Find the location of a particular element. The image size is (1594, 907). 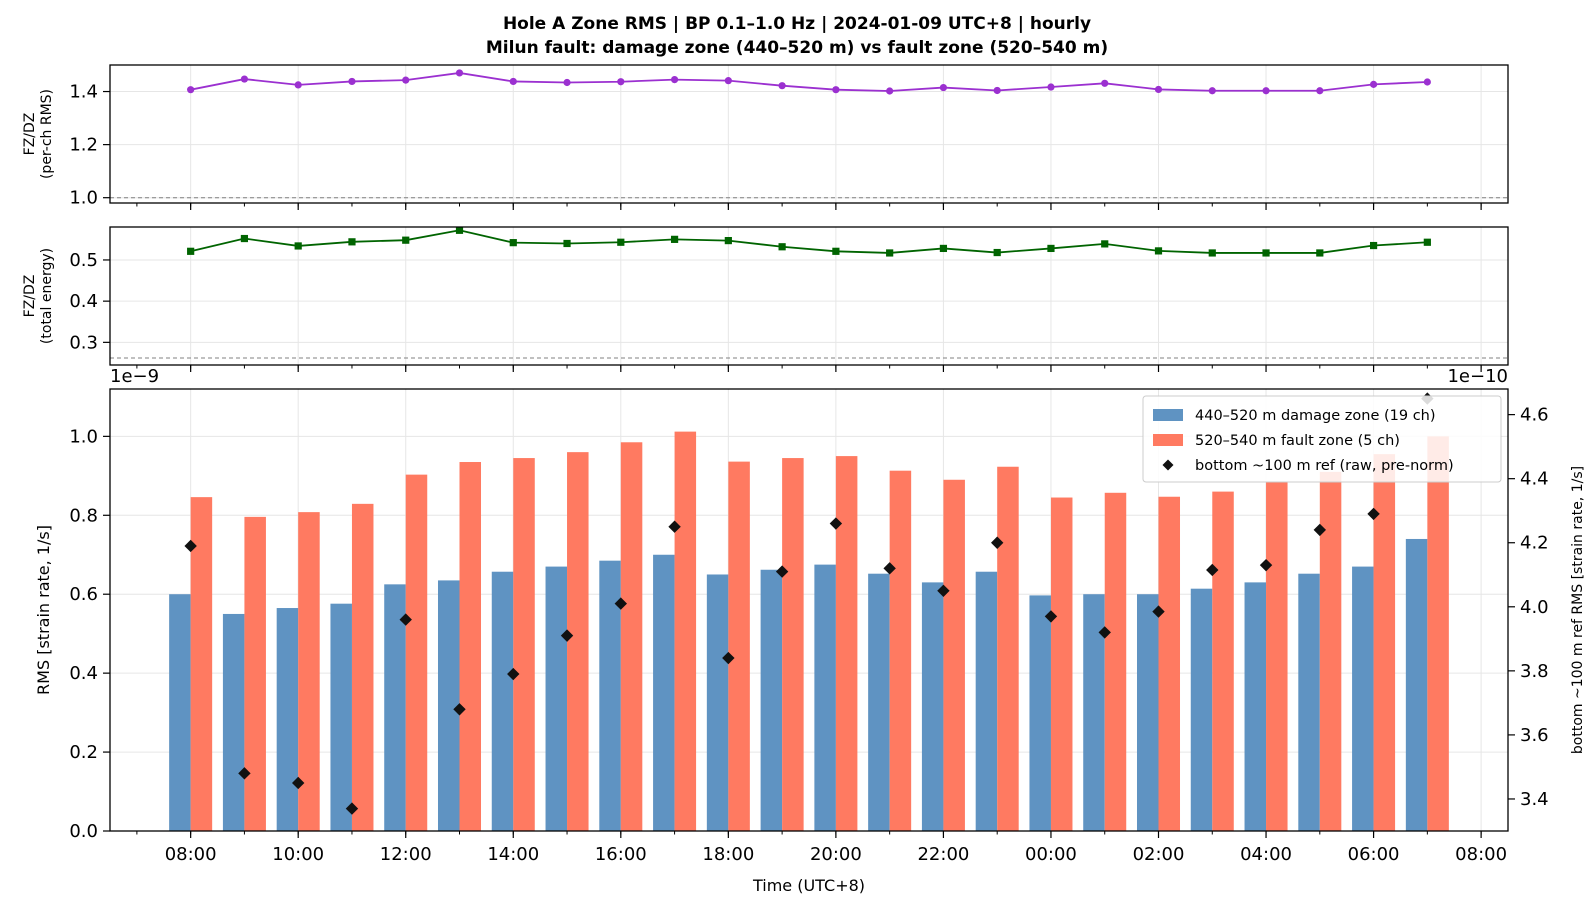

legend-damage-zone-swatch is located at coordinates (1168, 415).